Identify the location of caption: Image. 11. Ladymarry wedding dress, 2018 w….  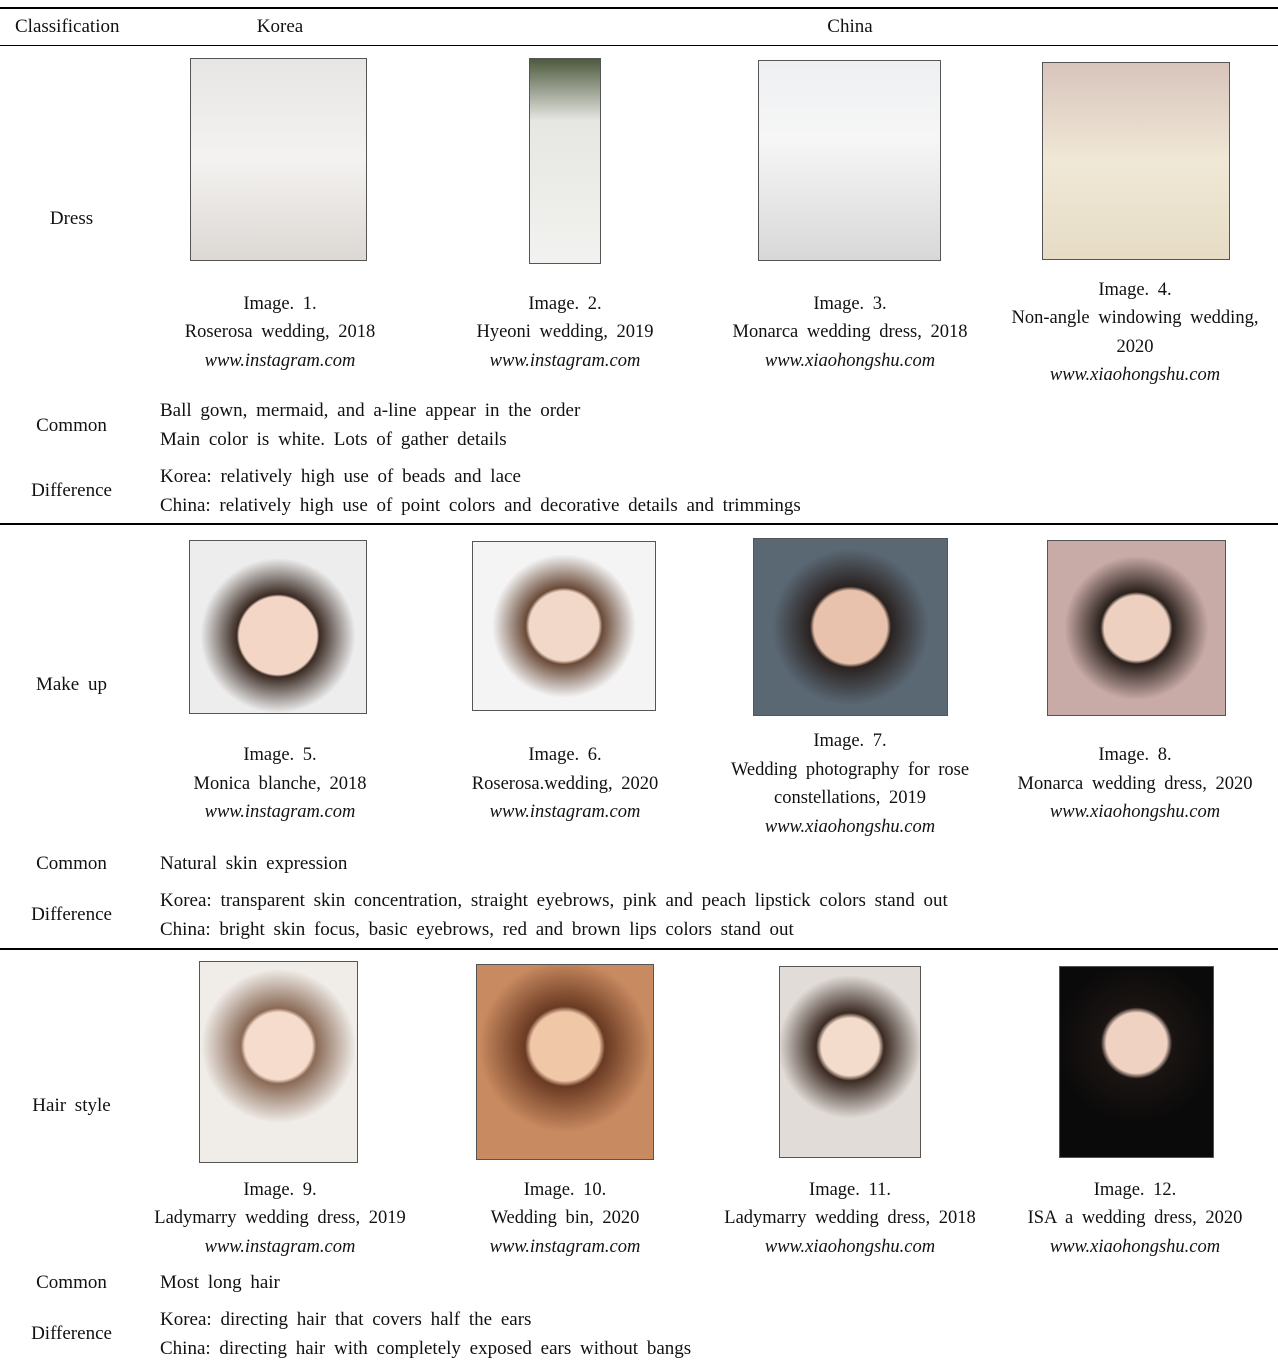
(850, 1218).